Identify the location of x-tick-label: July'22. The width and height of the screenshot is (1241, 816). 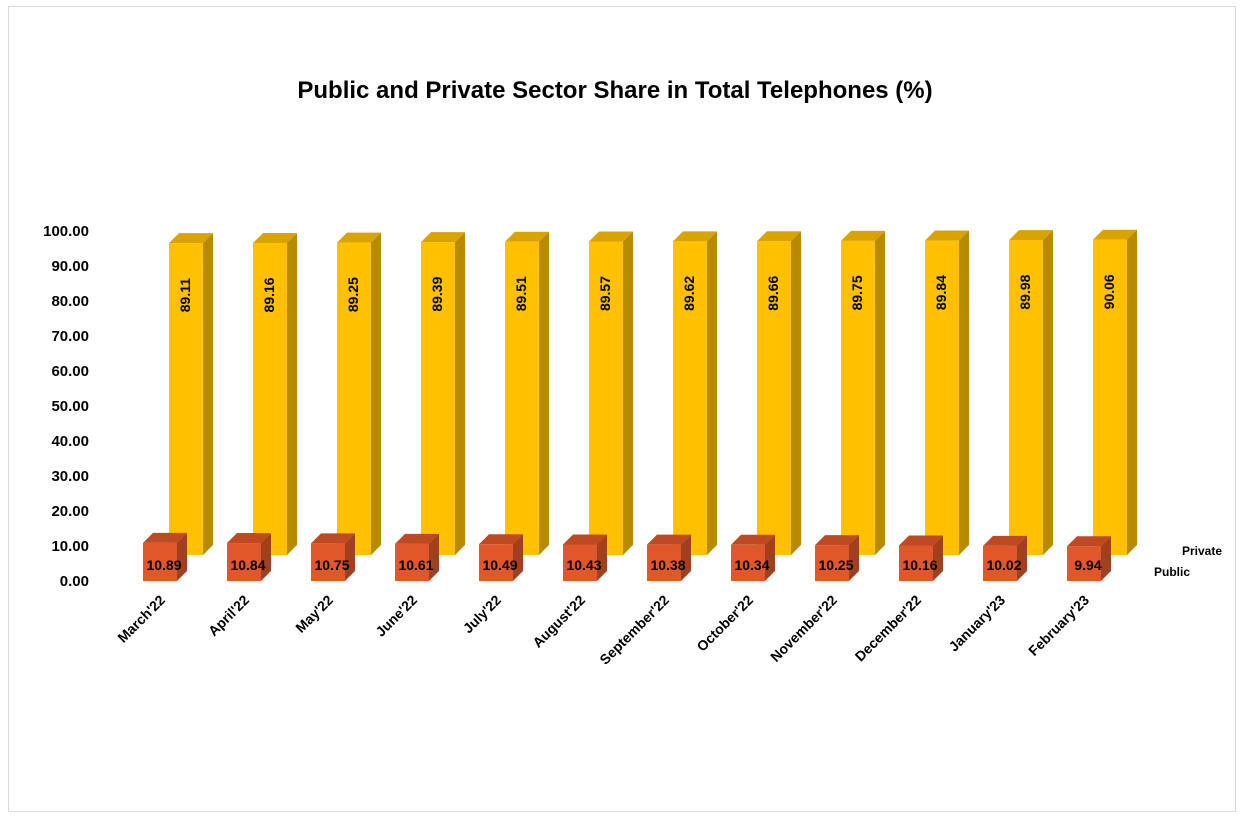
(482, 614).